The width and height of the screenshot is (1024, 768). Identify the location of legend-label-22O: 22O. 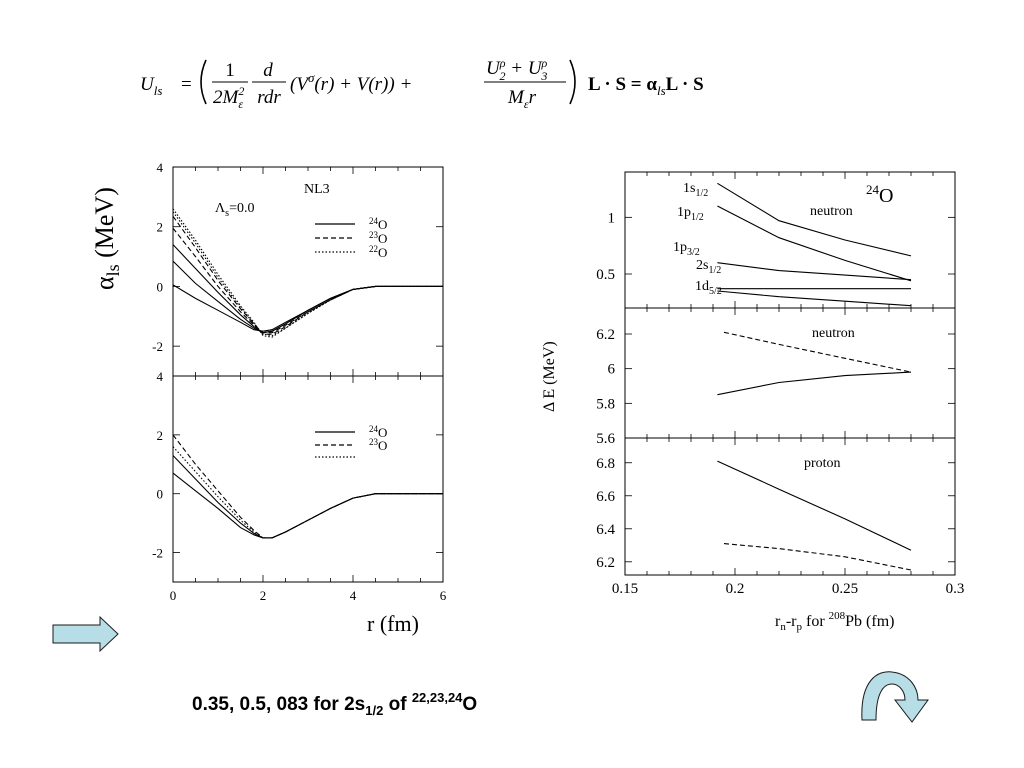
(378, 252).